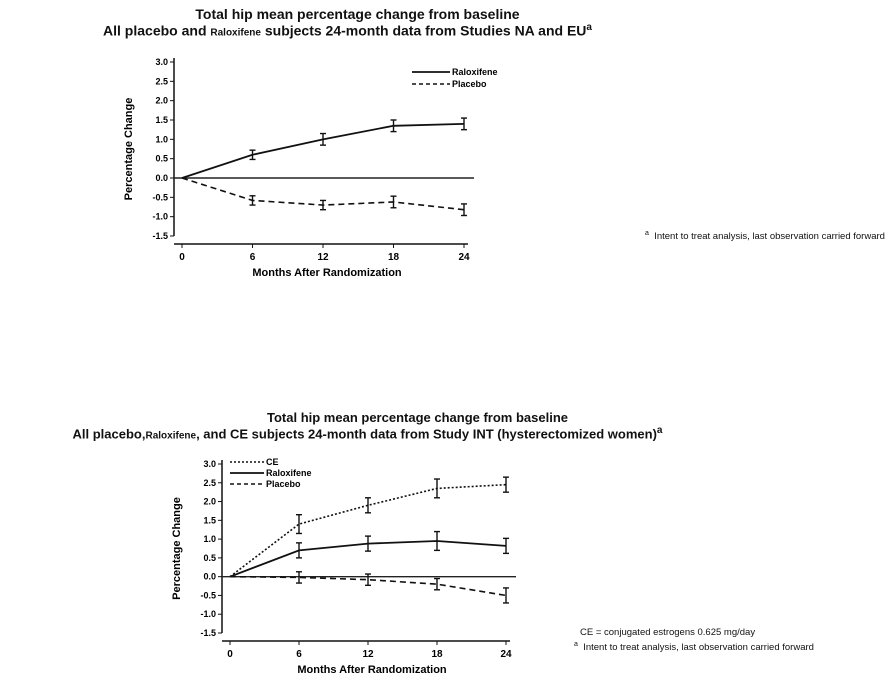 The height and width of the screenshot is (677, 895). Describe the element at coordinates (506, 654) in the screenshot. I see `chart-2-x-tick-label-4: 24` at that location.